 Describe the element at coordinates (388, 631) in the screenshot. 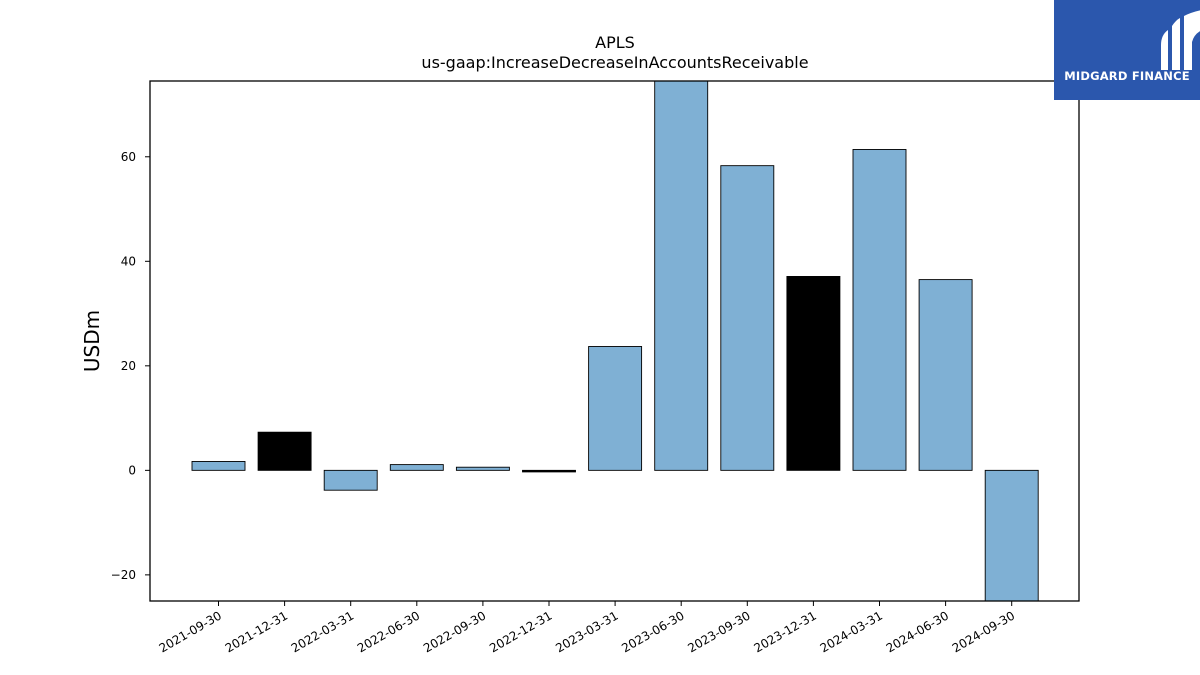

I see `x-tick-label: 2022-06-30` at that location.